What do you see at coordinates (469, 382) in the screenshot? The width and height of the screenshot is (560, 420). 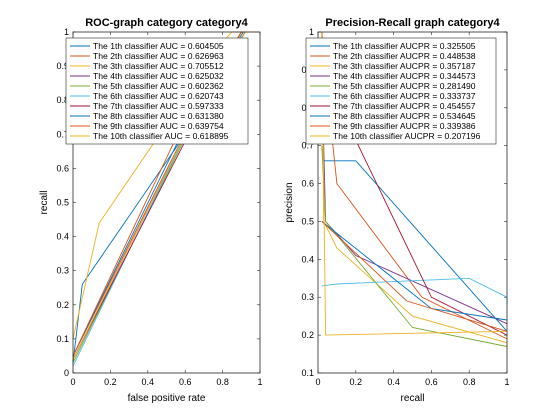 I see `pr-x-tick-label: 0.8` at bounding box center [469, 382].